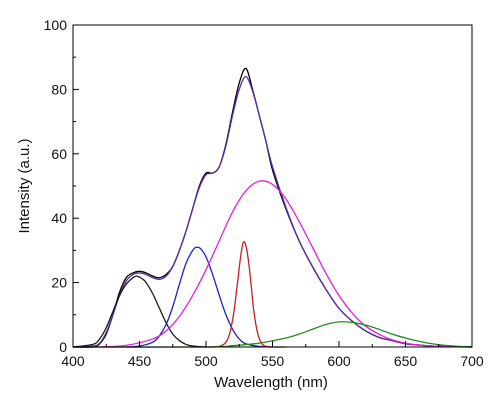 This screenshot has height=418, width=500. What do you see at coordinates (271, 382) in the screenshot?
I see `x-axis-label: Wavelength (nm)` at bounding box center [271, 382].